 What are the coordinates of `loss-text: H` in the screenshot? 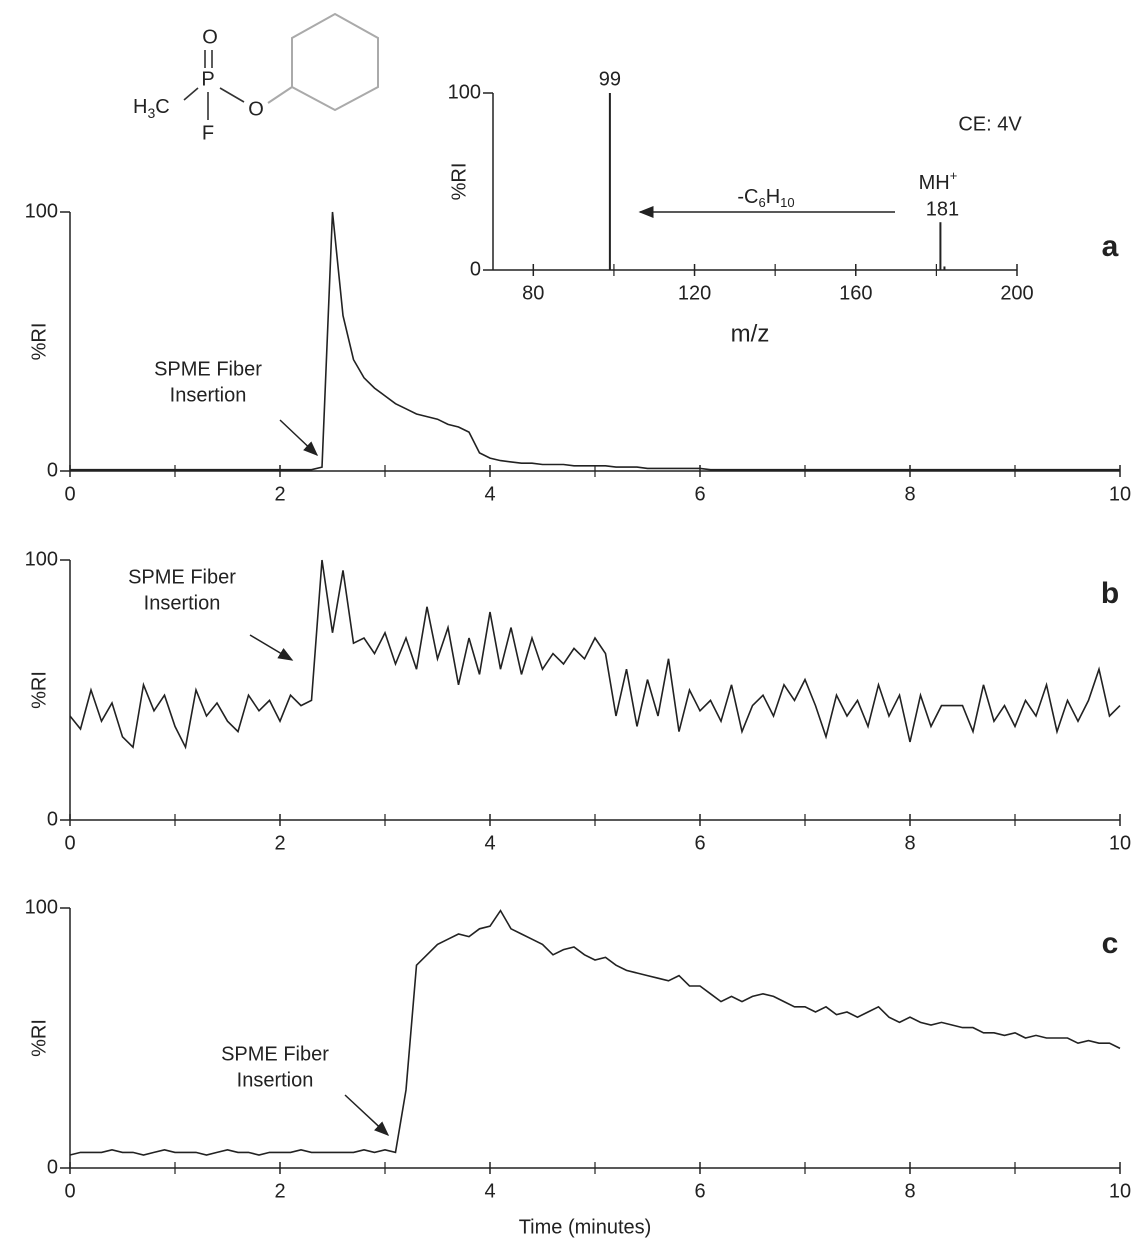 It's located at (773, 197).